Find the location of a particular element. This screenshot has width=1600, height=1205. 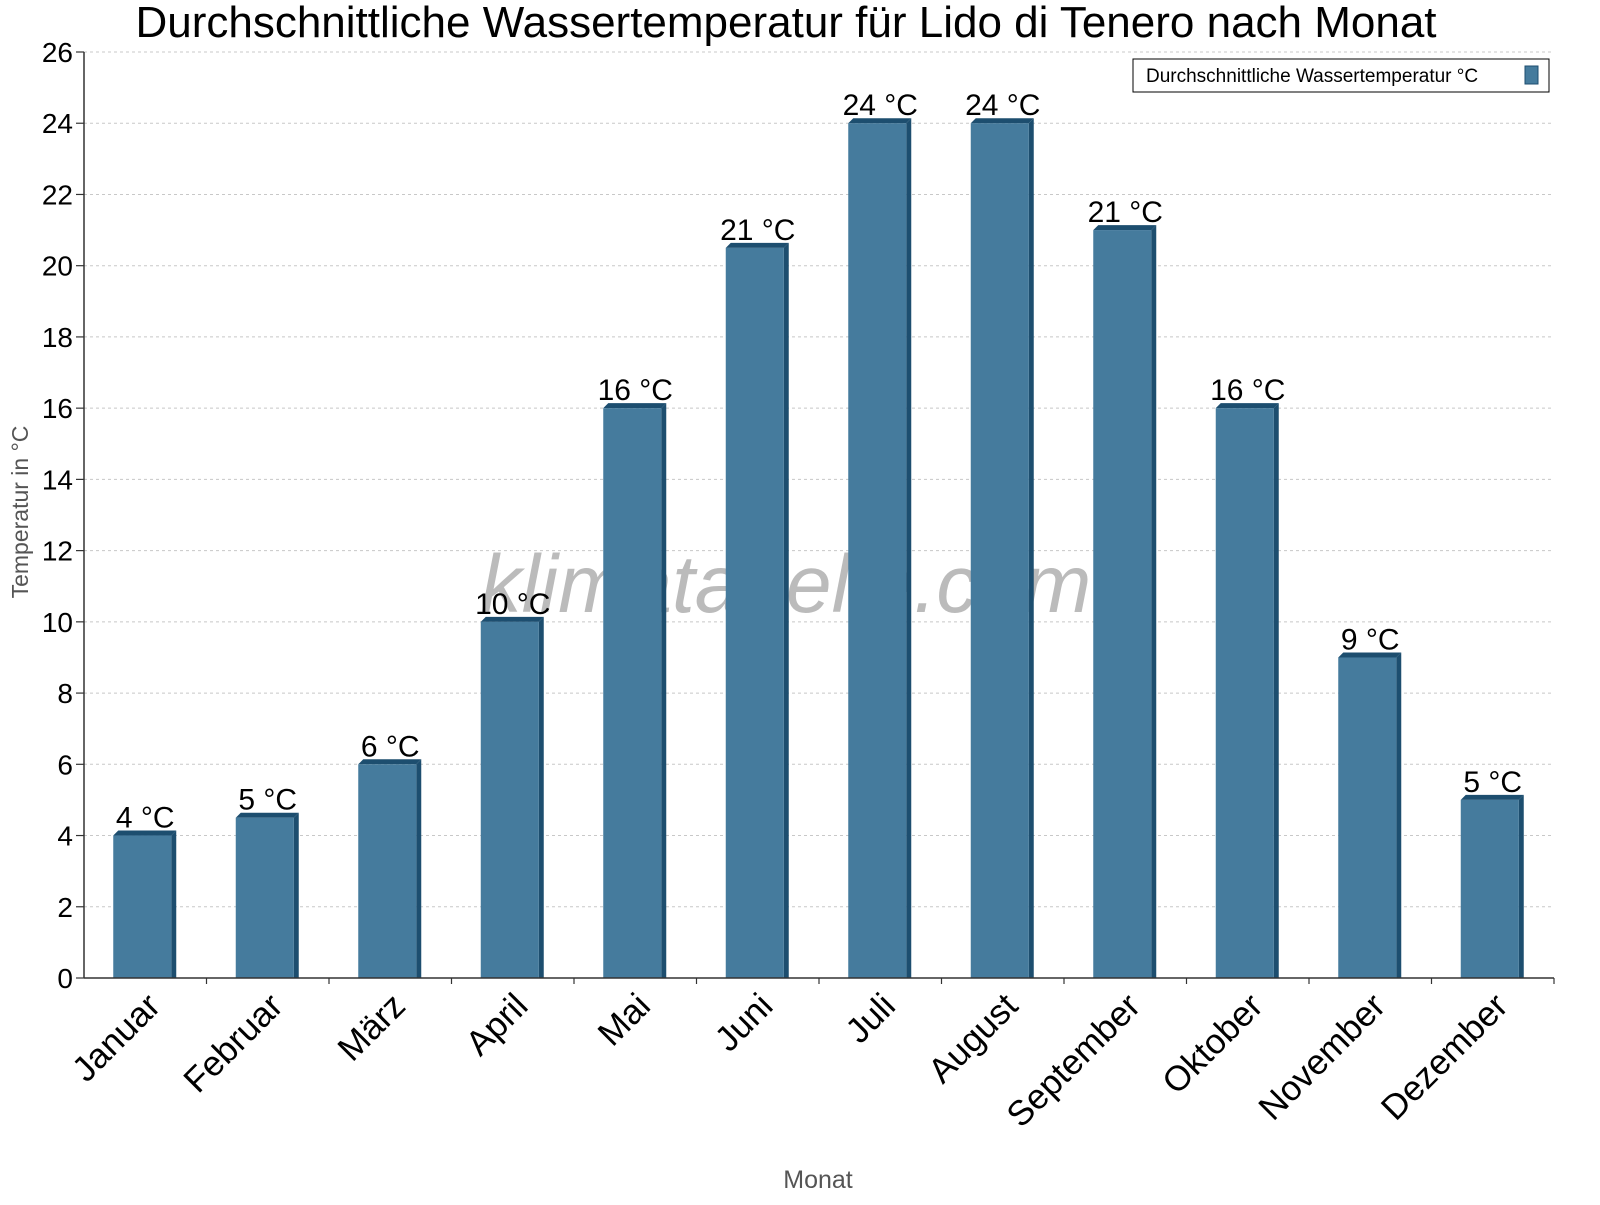

x-tick-label: August is located at coordinates (973, 1038).